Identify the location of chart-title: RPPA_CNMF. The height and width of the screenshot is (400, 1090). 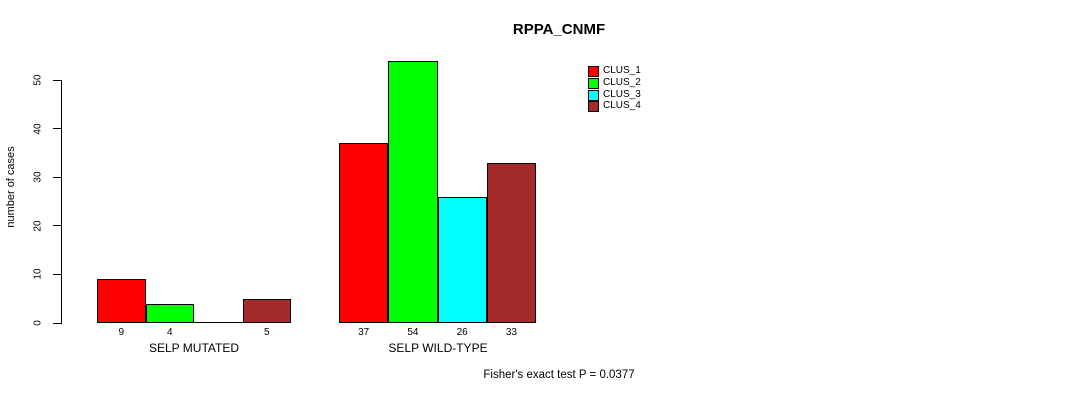
(559, 29).